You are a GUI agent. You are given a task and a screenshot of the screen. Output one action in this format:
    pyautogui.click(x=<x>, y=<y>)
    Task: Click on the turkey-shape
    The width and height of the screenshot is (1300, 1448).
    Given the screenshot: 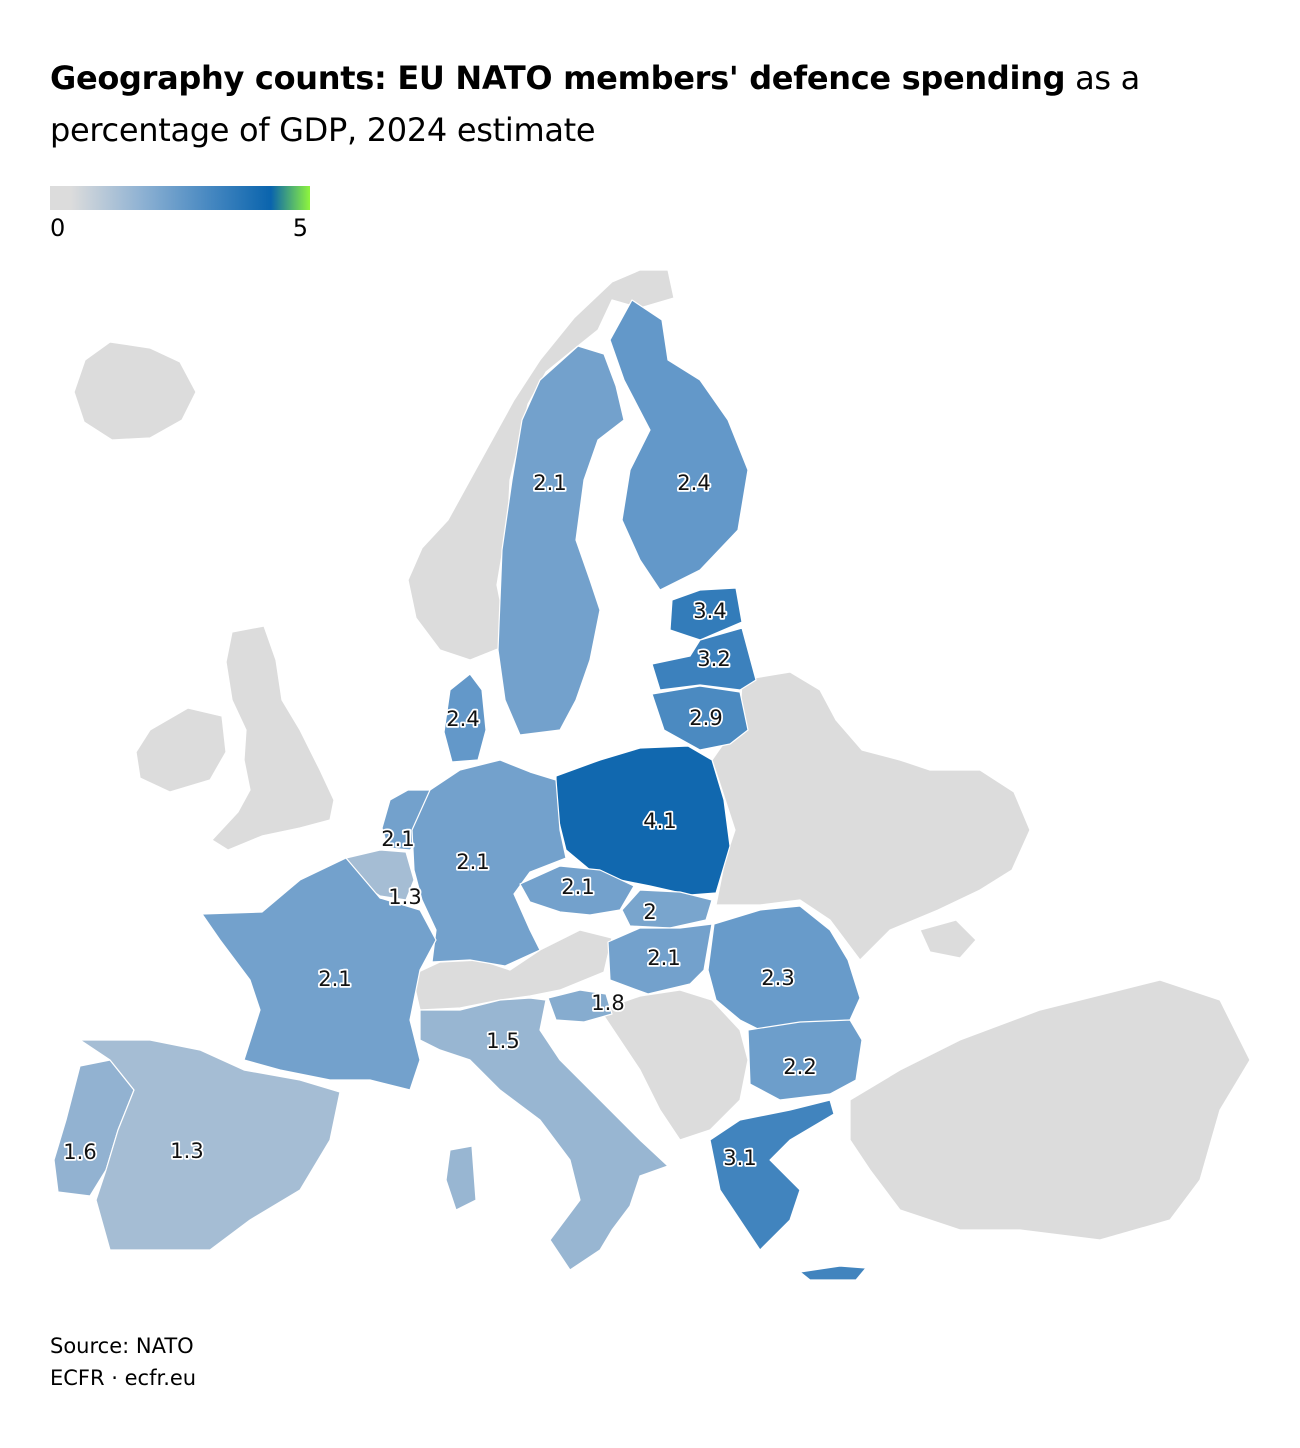 What is the action you would take?
    pyautogui.click(x=1050, y=1110)
    